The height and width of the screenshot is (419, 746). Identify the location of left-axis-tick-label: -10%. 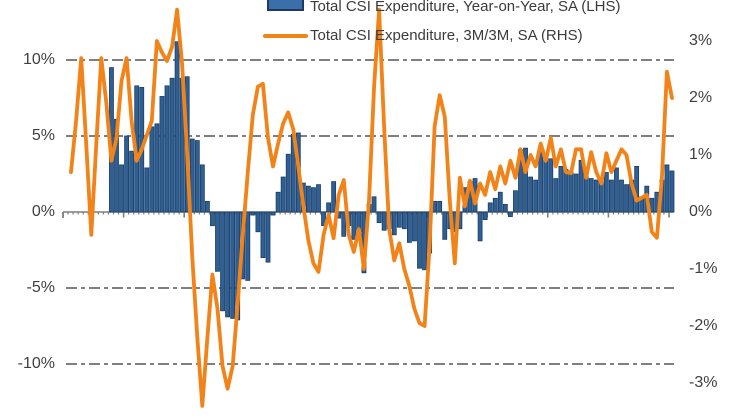
(36, 363).